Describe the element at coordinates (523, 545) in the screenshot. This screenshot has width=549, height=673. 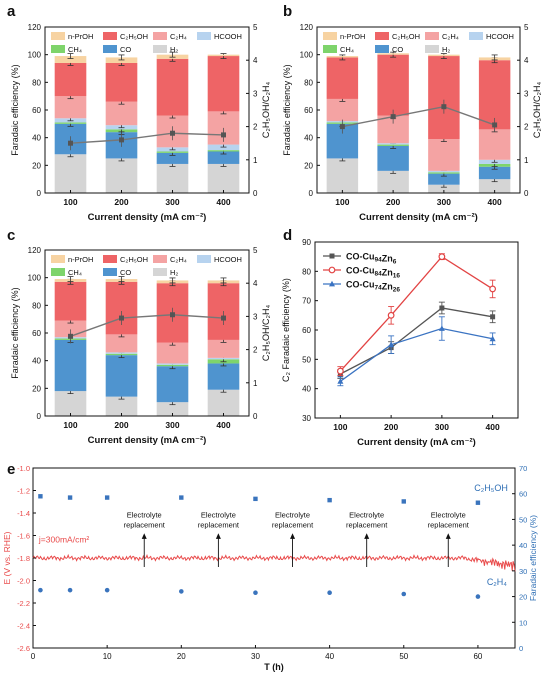
I see `y2tick-label-e-40: 40` at that location.